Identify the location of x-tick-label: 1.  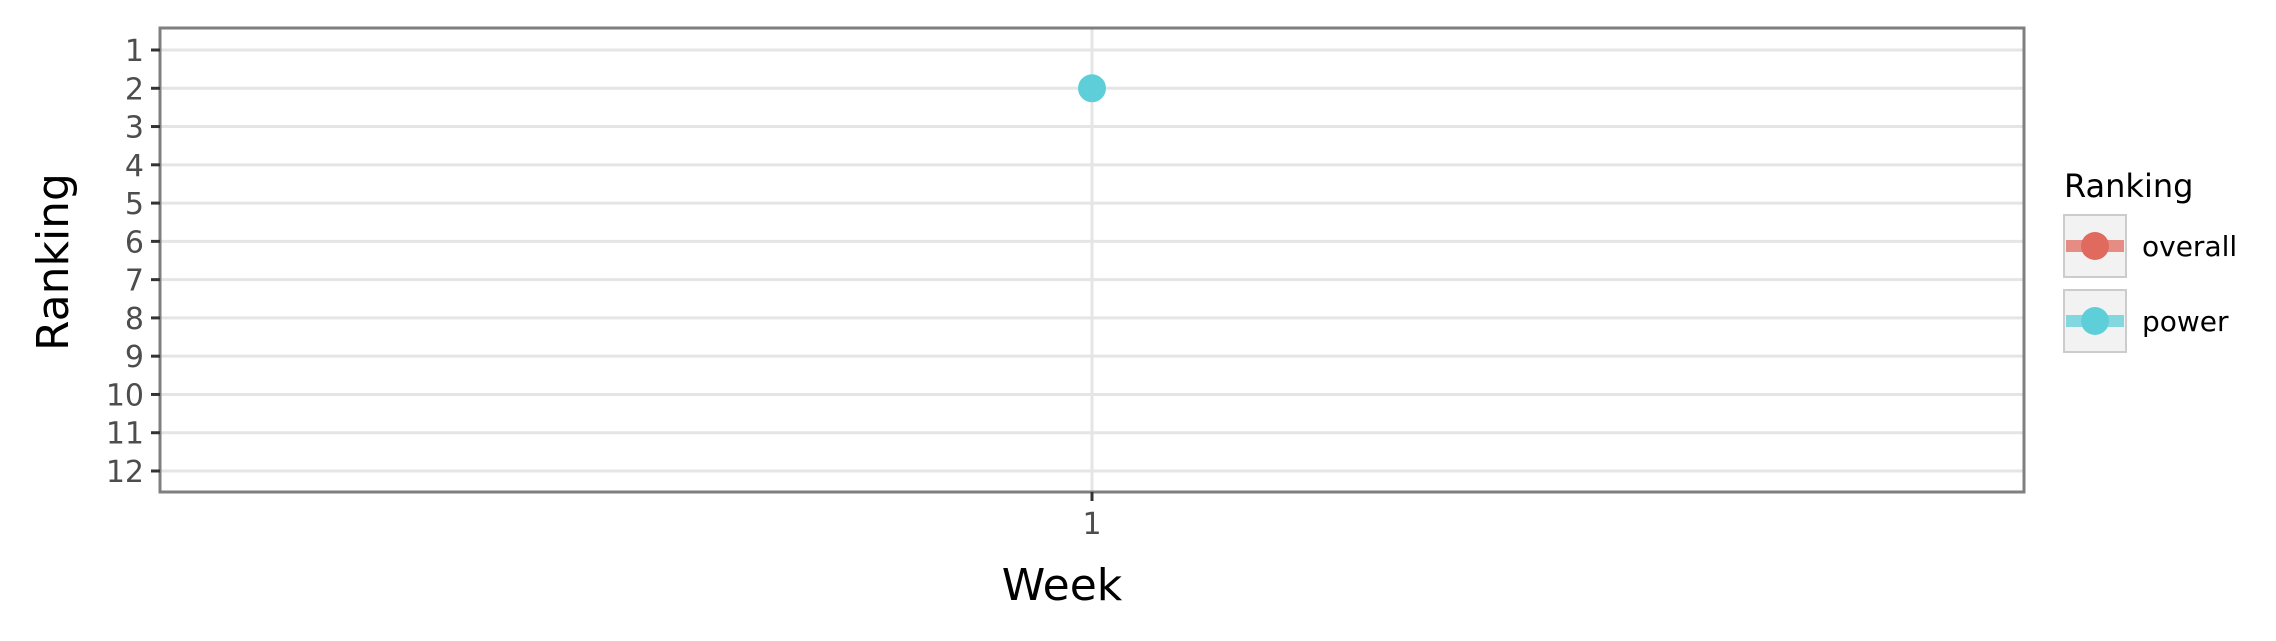
(1091, 524).